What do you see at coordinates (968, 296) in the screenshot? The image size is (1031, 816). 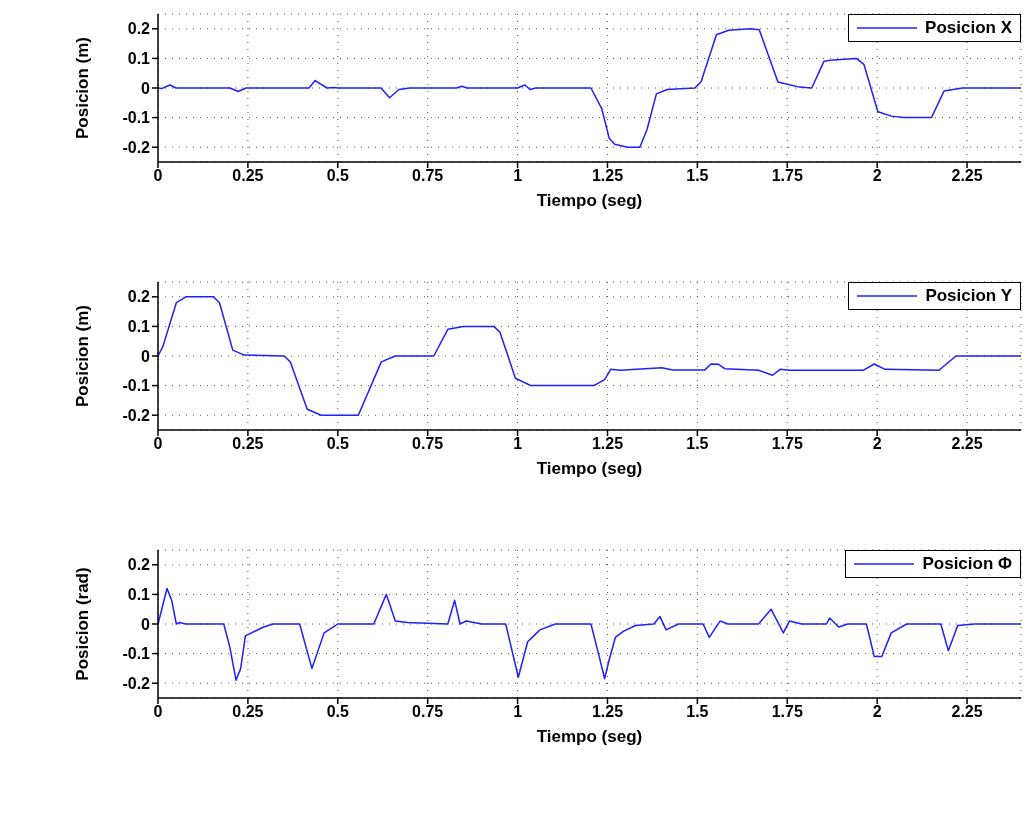 I see `legend-label: Posicion Y` at bounding box center [968, 296].